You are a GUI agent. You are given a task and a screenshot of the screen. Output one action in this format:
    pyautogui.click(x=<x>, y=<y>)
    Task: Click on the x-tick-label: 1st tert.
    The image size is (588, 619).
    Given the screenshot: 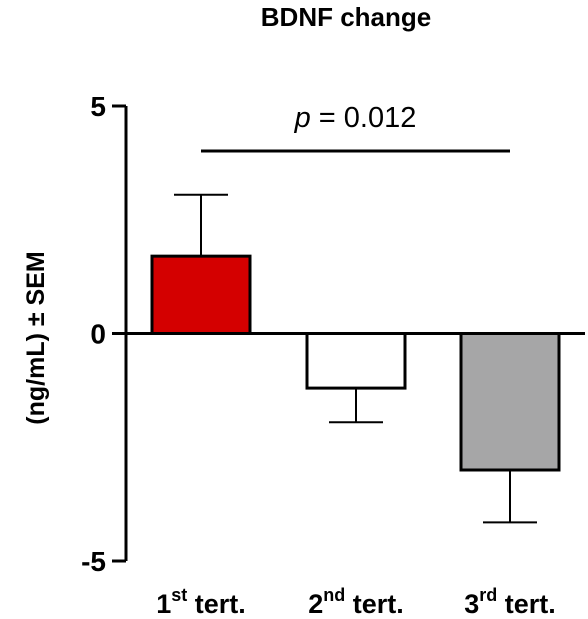 What is the action you would take?
    pyautogui.click(x=201, y=602)
    